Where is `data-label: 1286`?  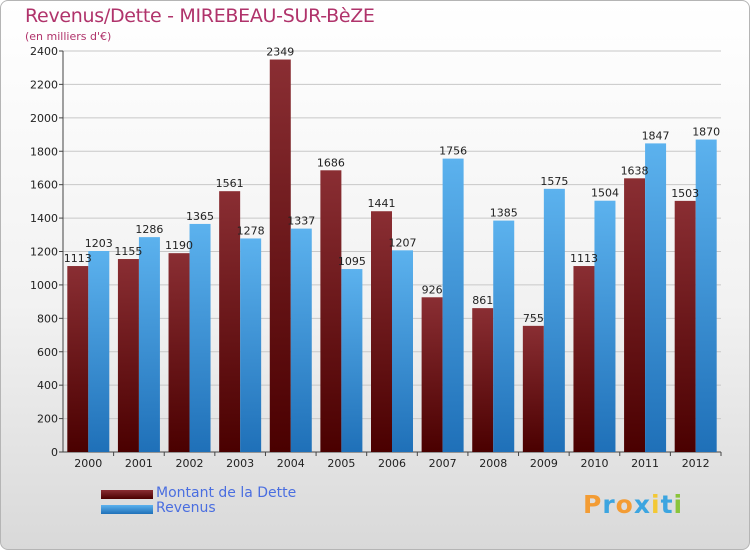
data-label: 1286 is located at coordinates (149, 229).